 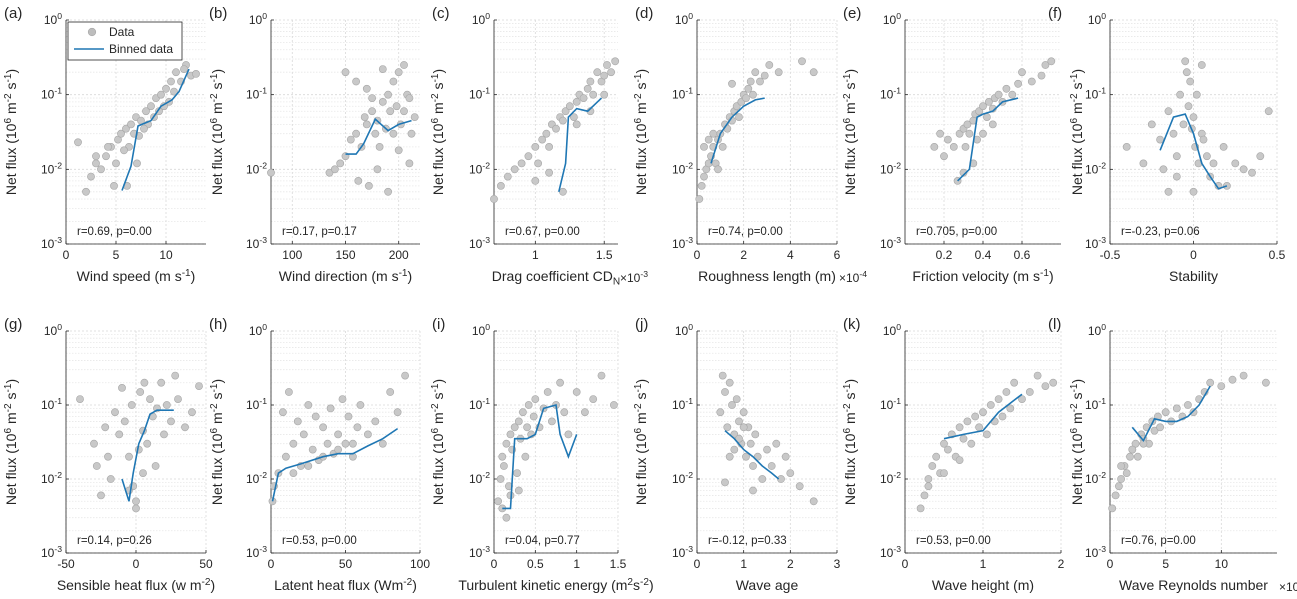 What do you see at coordinates (345, 255) in the screenshot?
I see `x-tick-label: 150` at bounding box center [345, 255].